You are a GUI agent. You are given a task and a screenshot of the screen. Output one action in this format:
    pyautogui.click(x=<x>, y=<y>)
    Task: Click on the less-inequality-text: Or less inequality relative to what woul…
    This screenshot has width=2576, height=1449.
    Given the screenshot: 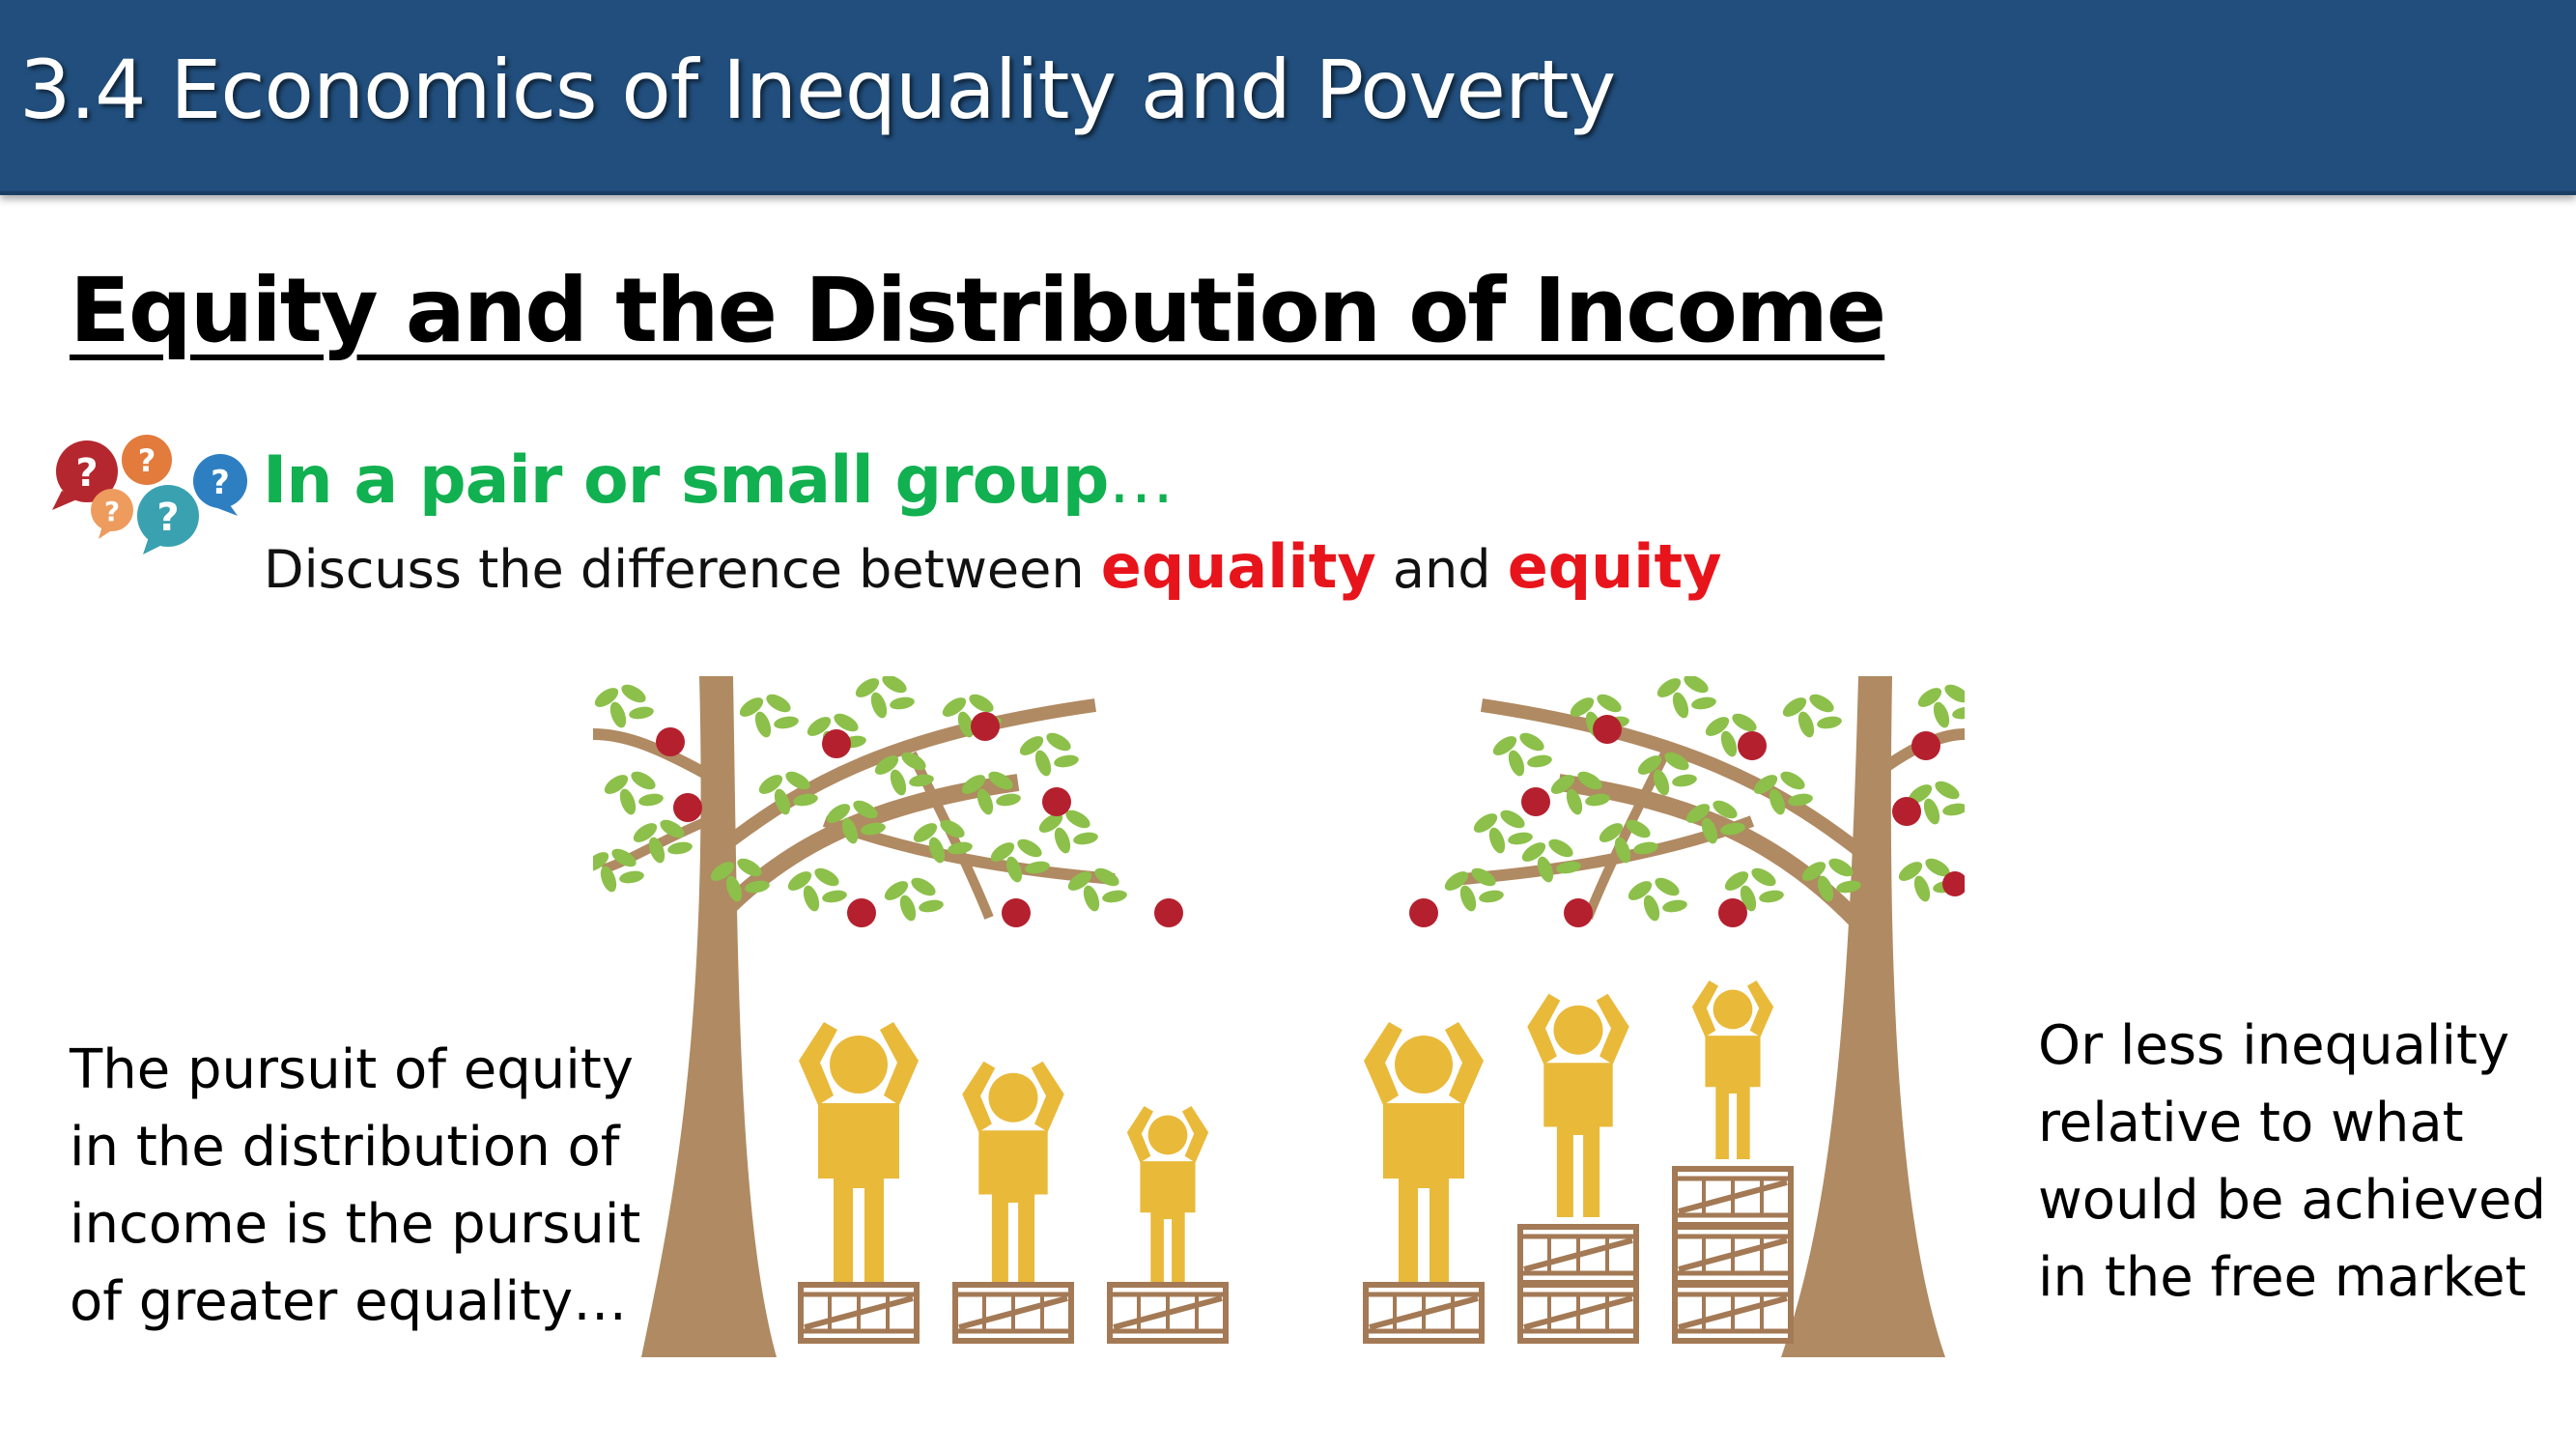 What is the action you would take?
    pyautogui.click(x=2292, y=1161)
    